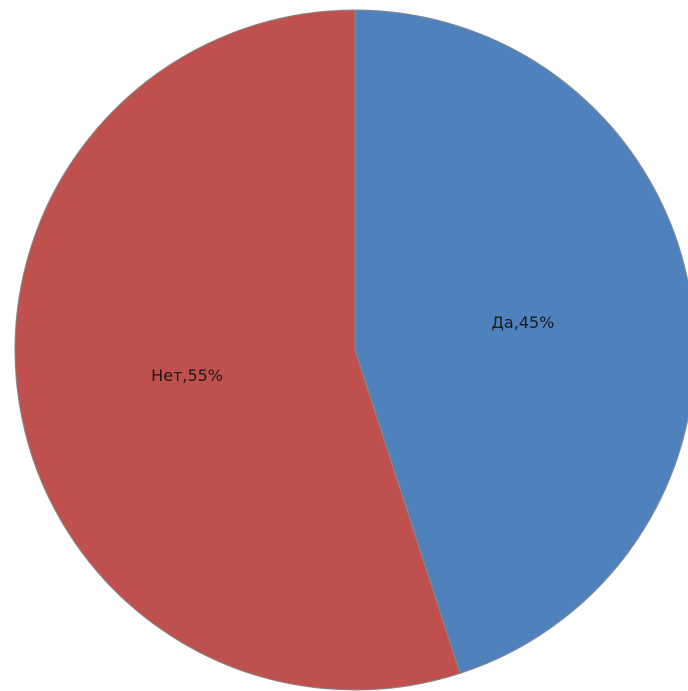  I want to click on data-label: Да,45%, so click(522, 322).